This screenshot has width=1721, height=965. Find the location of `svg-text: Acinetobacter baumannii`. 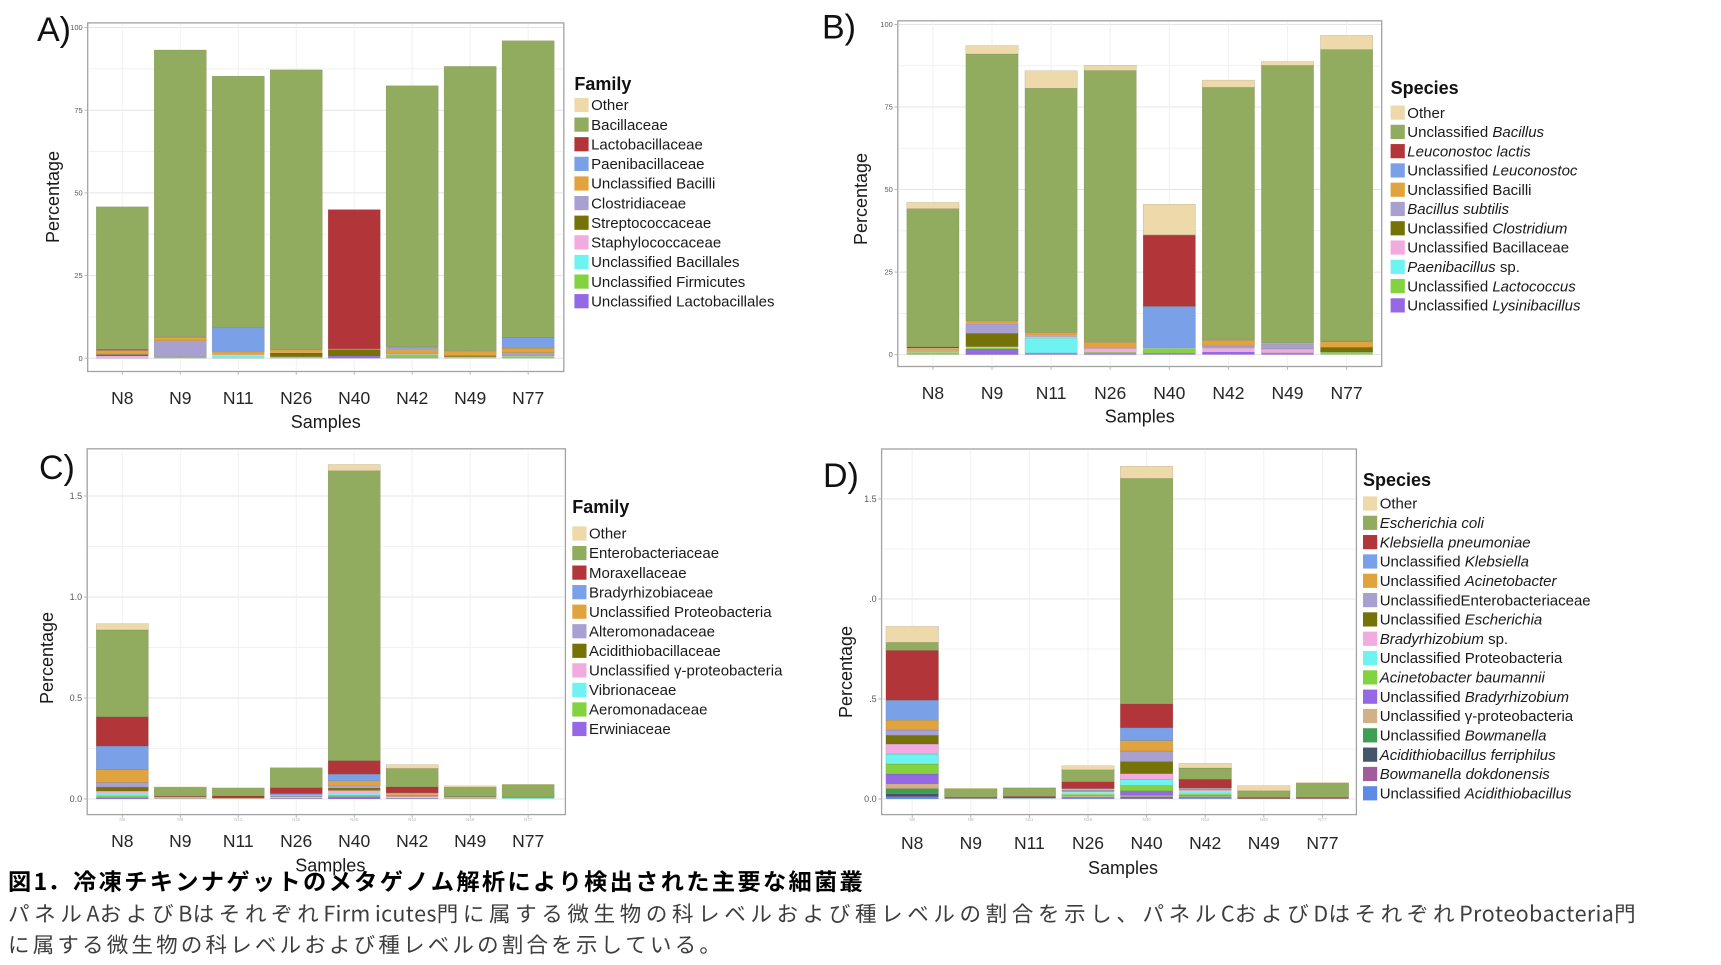

svg-text: Acinetobacter baumannii is located at coordinates (1462, 678).